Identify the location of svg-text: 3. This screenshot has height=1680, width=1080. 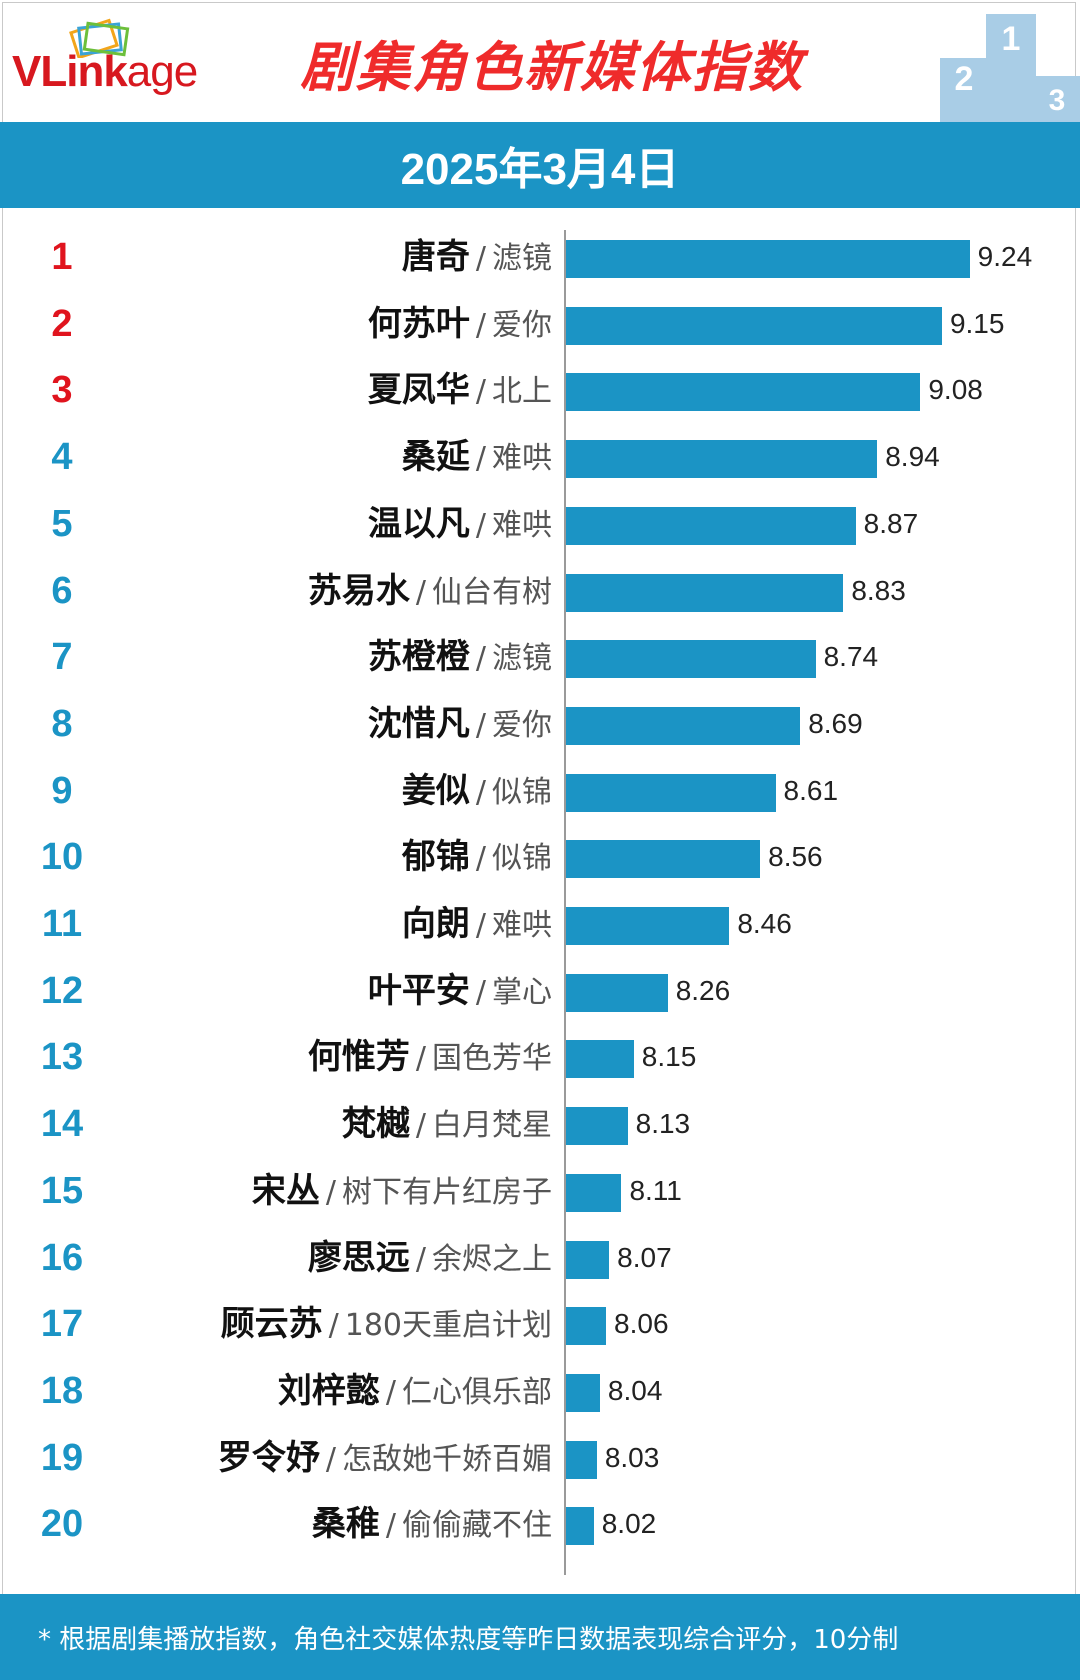
(1057, 100).